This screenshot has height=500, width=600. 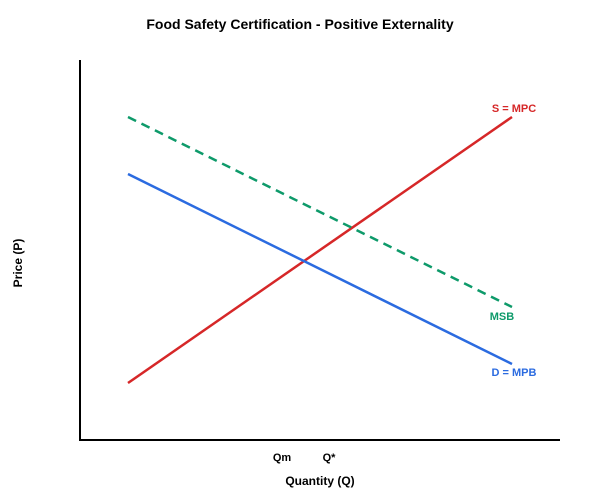 What do you see at coordinates (18, 263) in the screenshot?
I see `y-axis-label: Price (P)` at bounding box center [18, 263].